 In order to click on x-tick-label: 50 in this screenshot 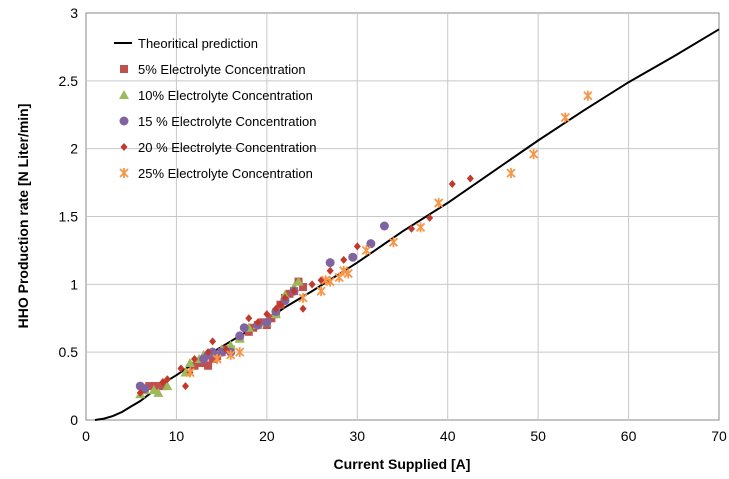, I will do `click(538, 436)`.